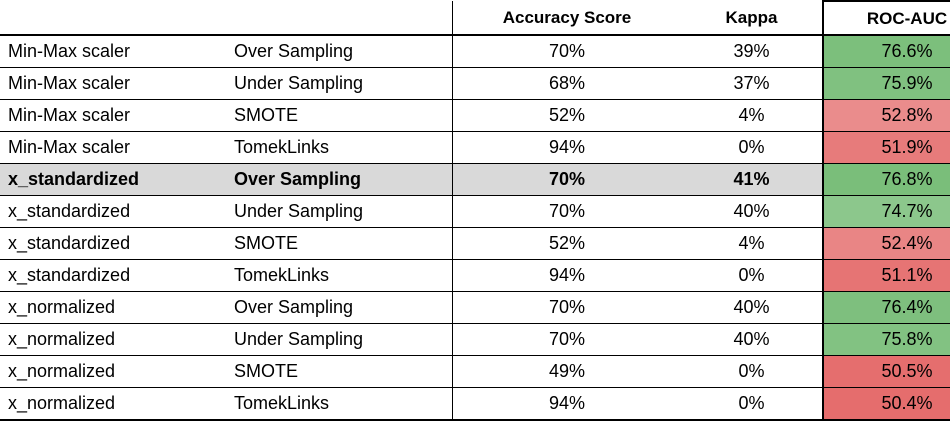  I want to click on cell-roc-auc: 75.8%, so click(886, 339).